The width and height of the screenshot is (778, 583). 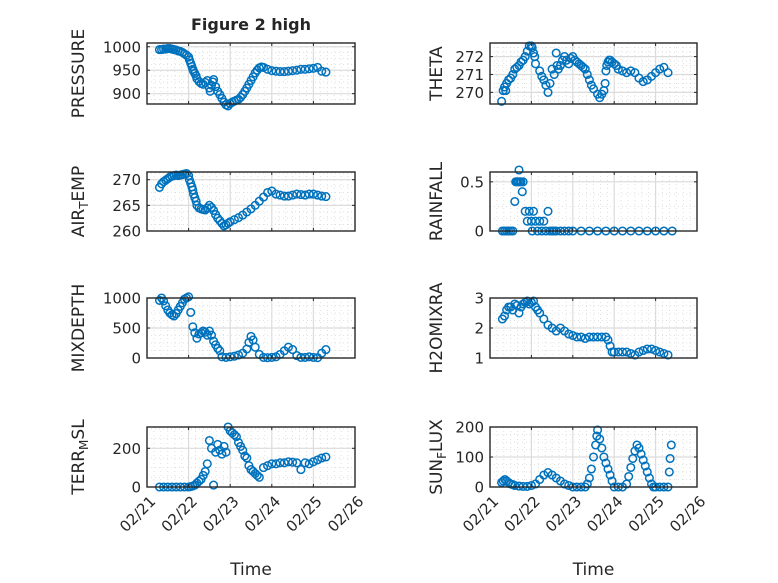 I want to click on y-tick-label: 2, so click(x=479, y=329).